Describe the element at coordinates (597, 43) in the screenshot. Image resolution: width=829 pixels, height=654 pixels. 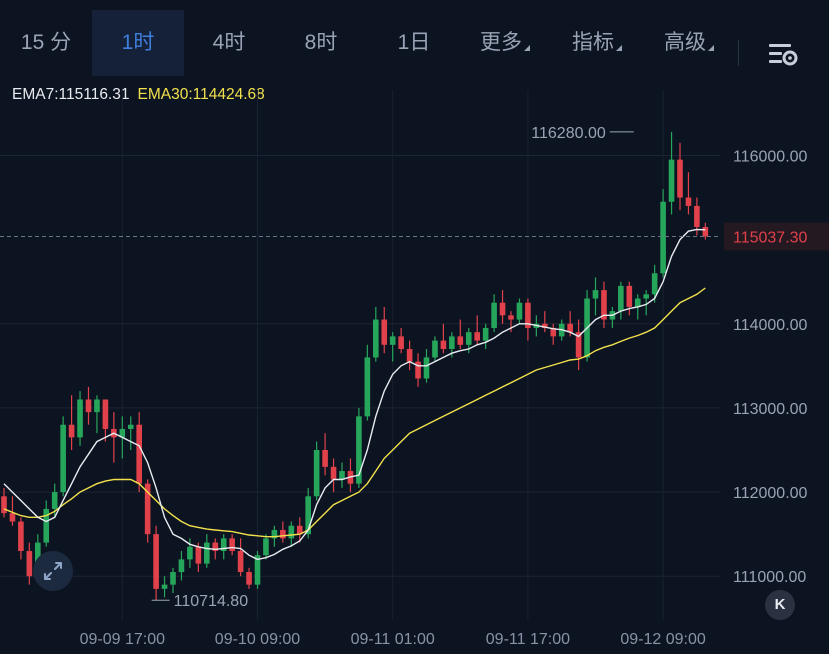
I see `tab-indicators: 指标` at that location.